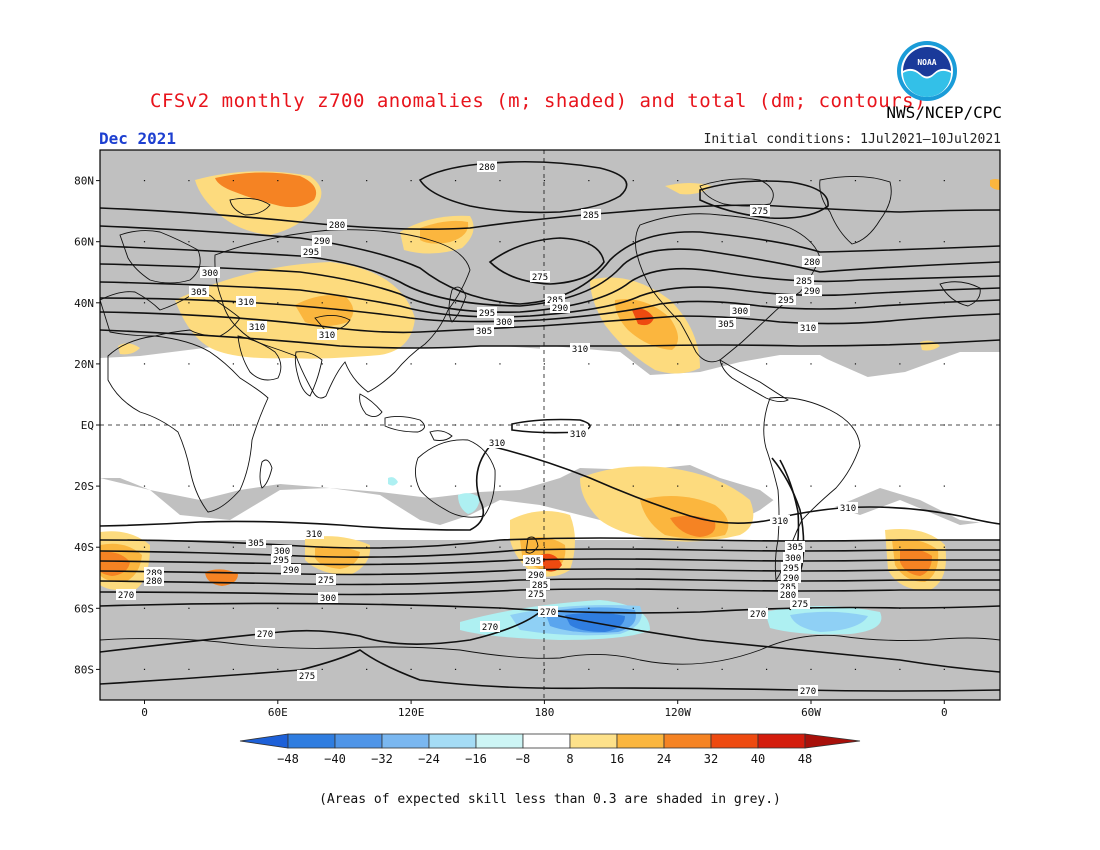 This screenshot has height=850, width=1100. I want to click on lat-label: 40N, so click(84, 303).